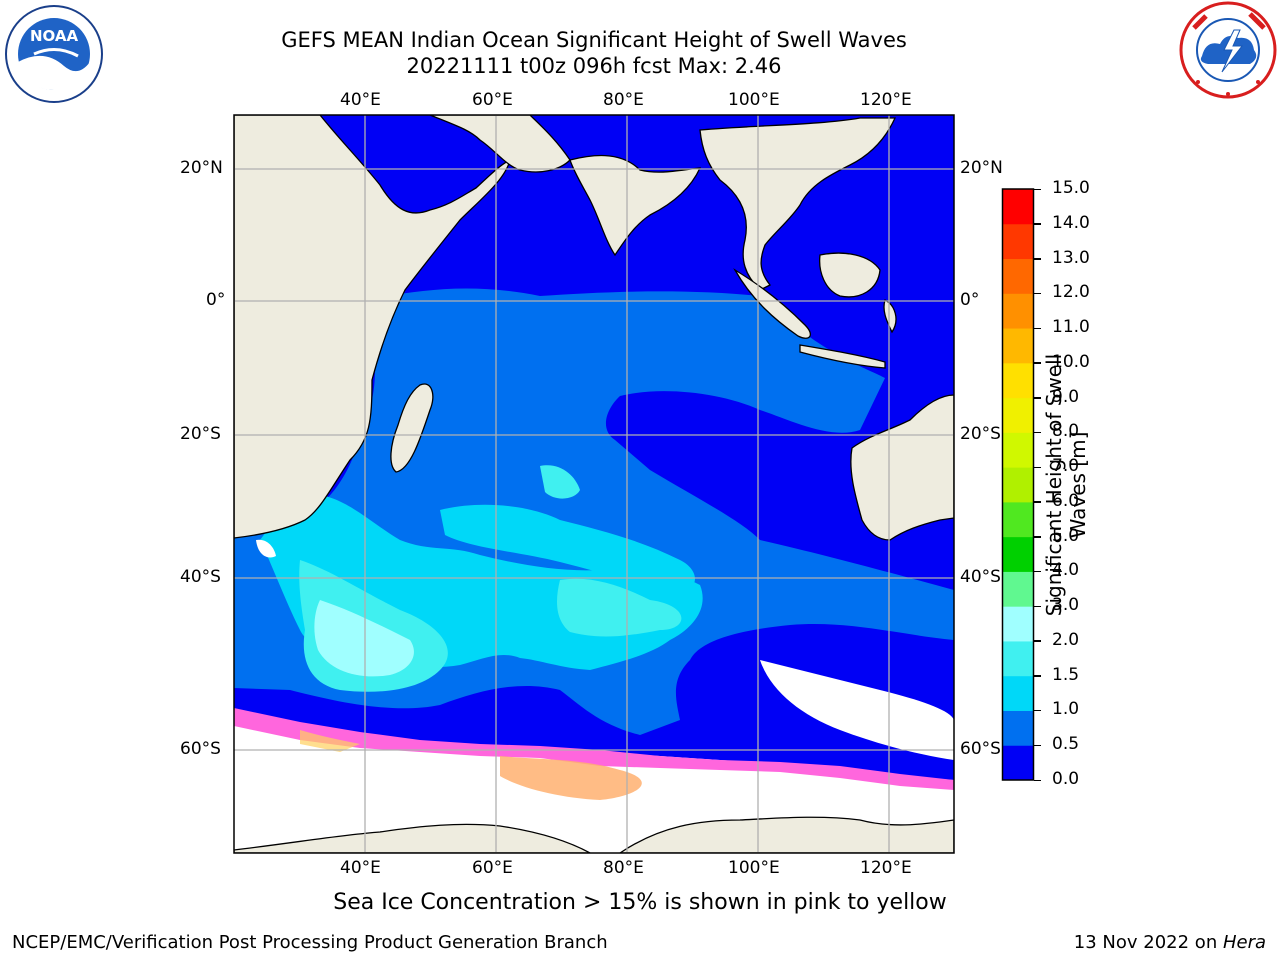 The width and height of the screenshot is (1280, 960). Describe the element at coordinates (201, 168) in the screenshot. I see `lat-label-left: 20°N` at that location.